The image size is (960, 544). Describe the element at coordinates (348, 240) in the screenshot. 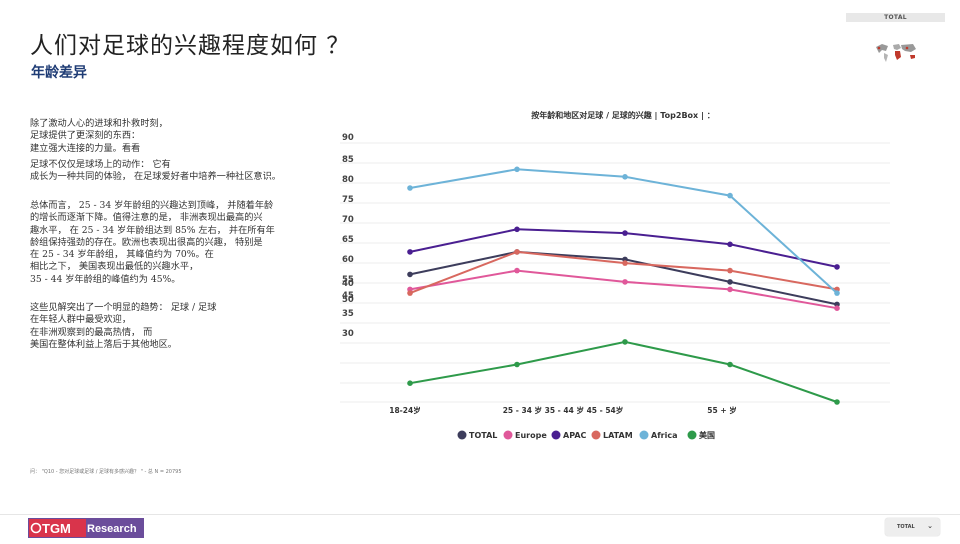

I see `y-tick-label: 65` at that location.